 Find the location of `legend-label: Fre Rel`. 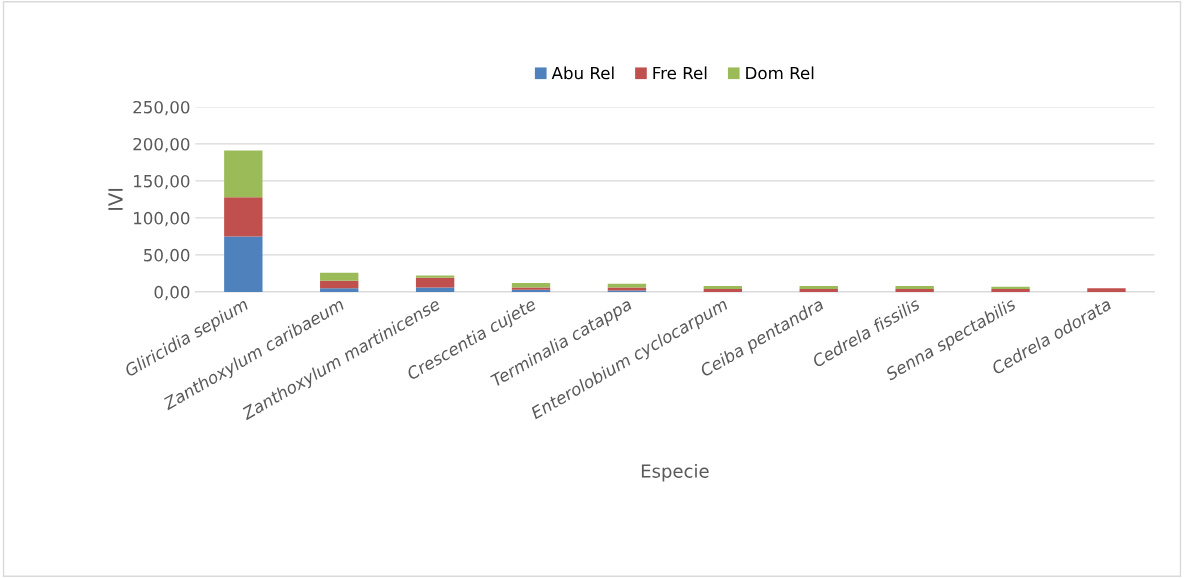

legend-label: Fre Rel is located at coordinates (680, 73).